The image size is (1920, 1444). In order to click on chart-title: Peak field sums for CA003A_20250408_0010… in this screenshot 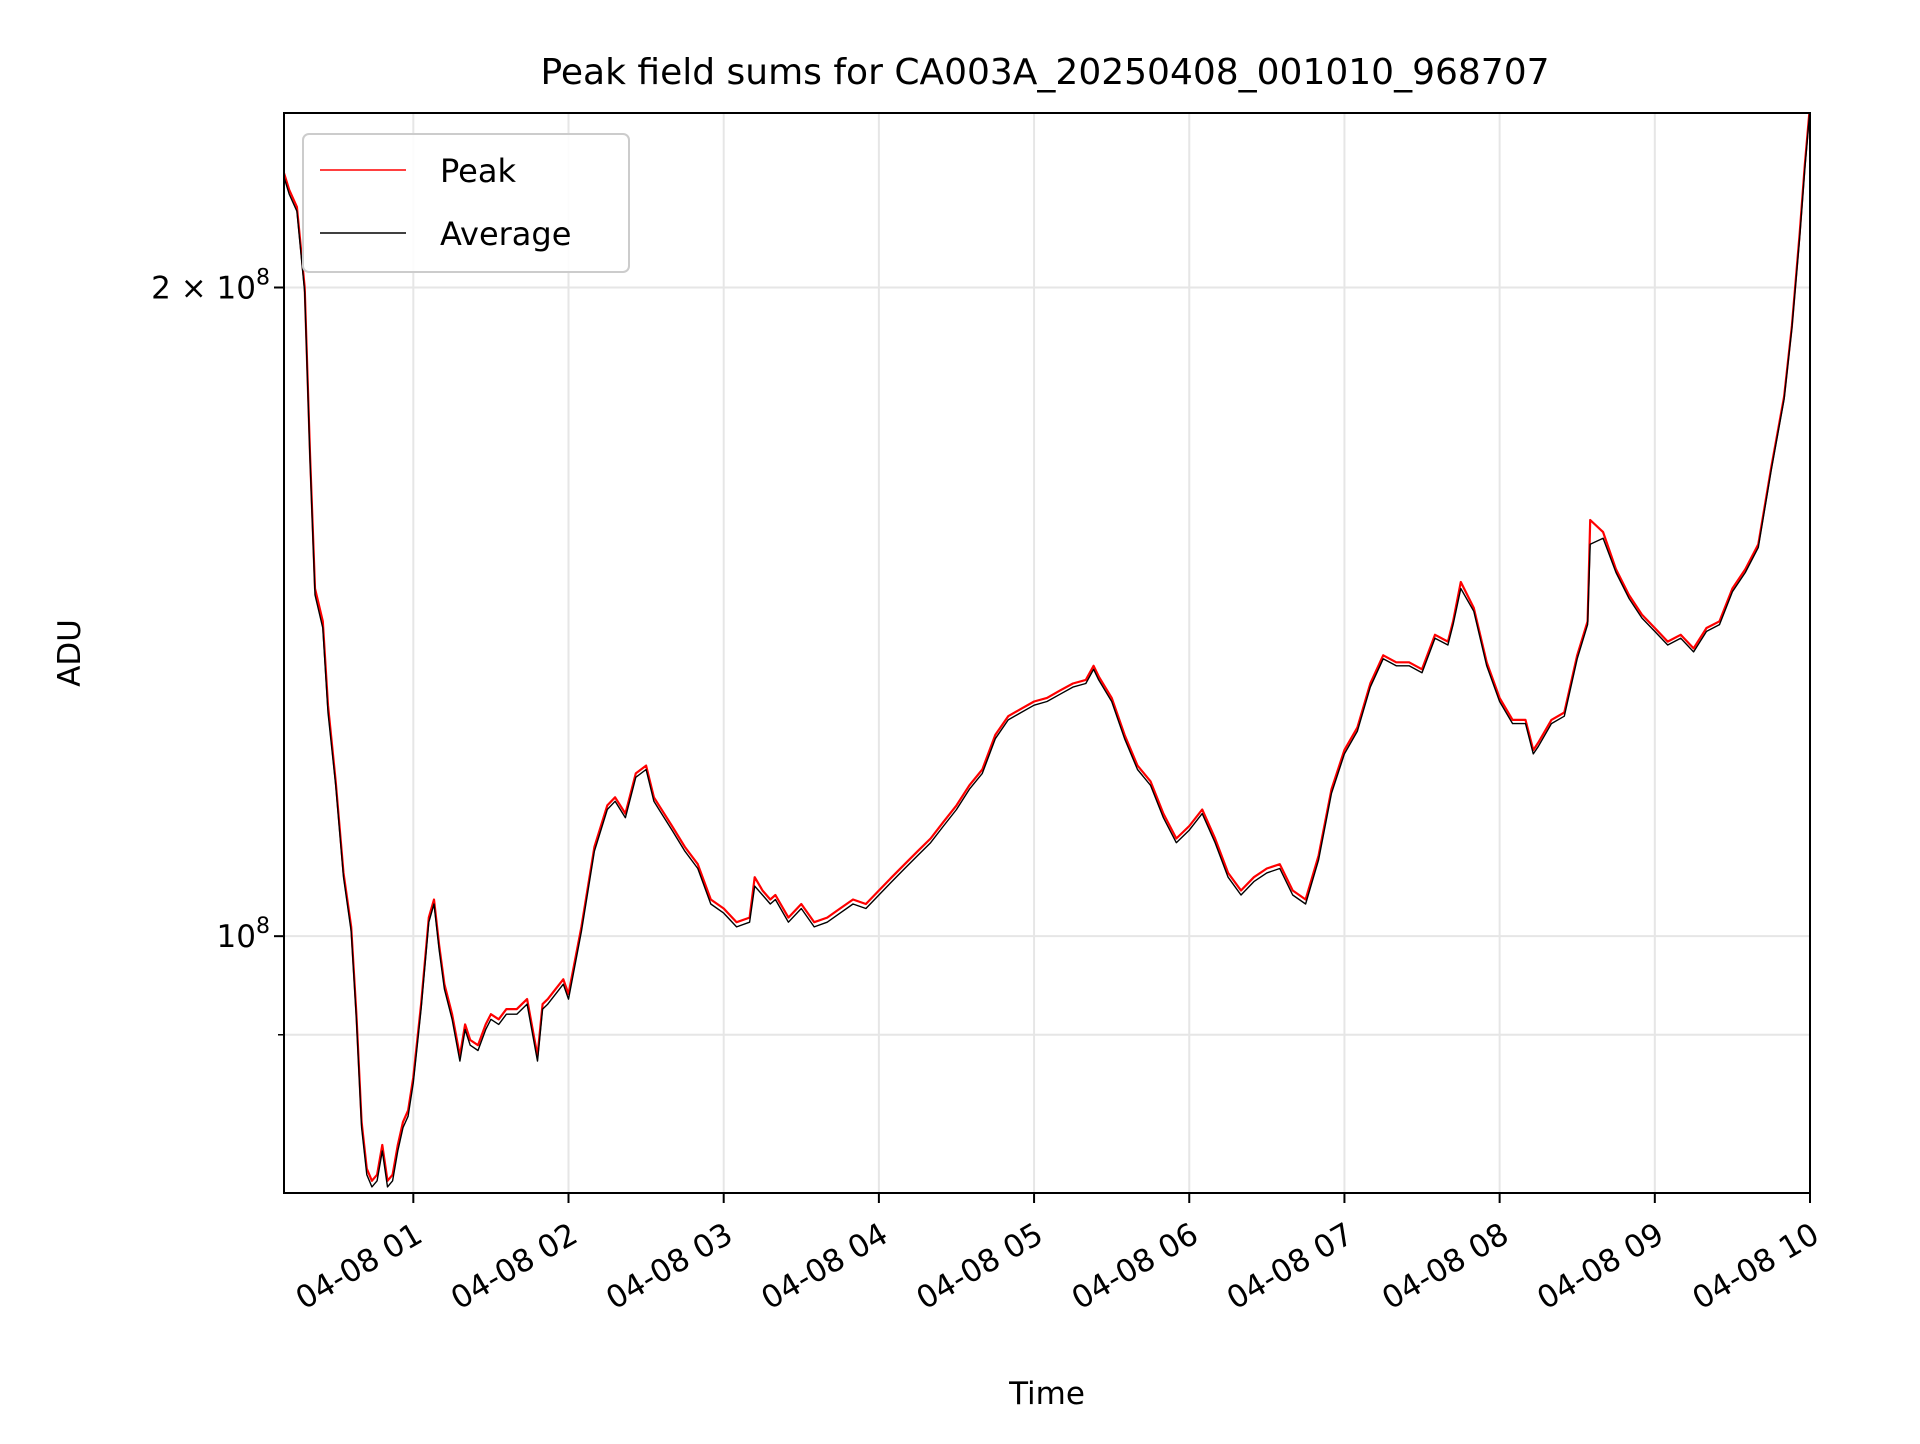, I will do `click(1044, 72)`.